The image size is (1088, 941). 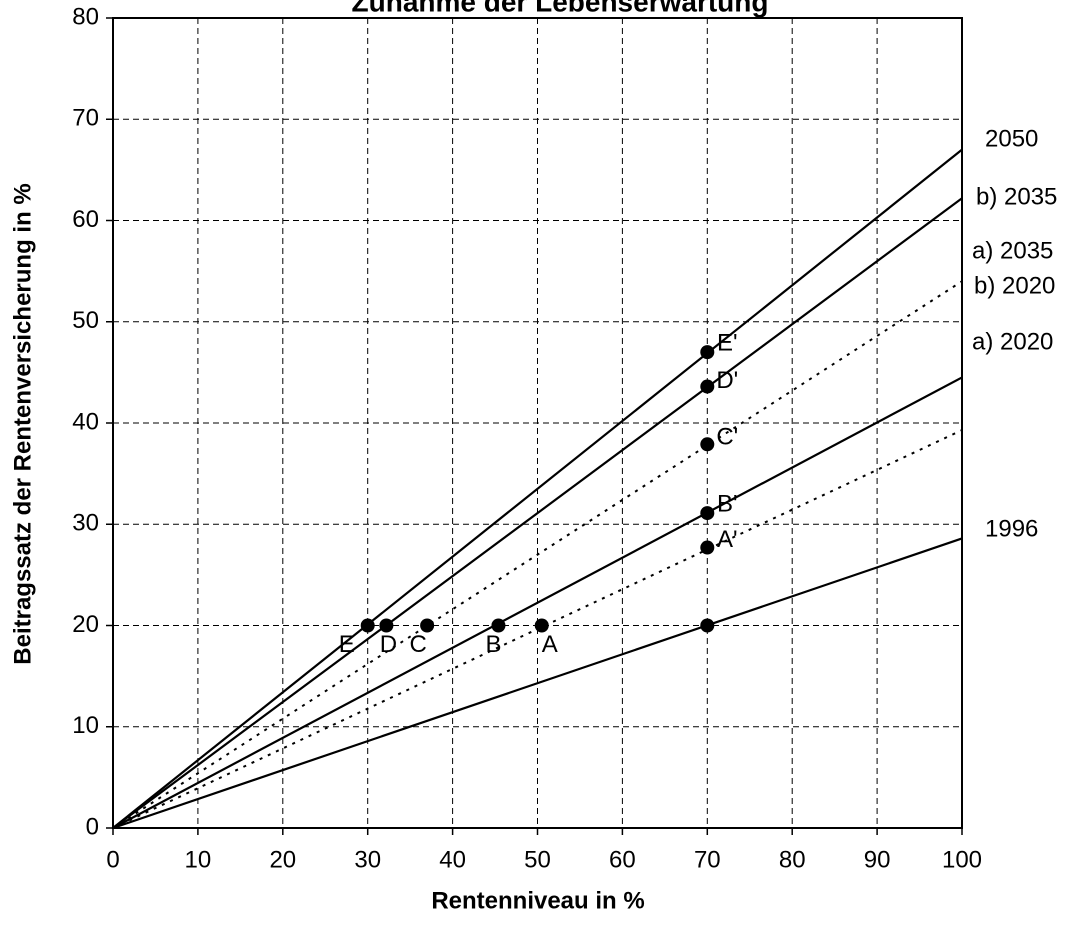 I want to click on point-label: A, so click(x=550, y=644).